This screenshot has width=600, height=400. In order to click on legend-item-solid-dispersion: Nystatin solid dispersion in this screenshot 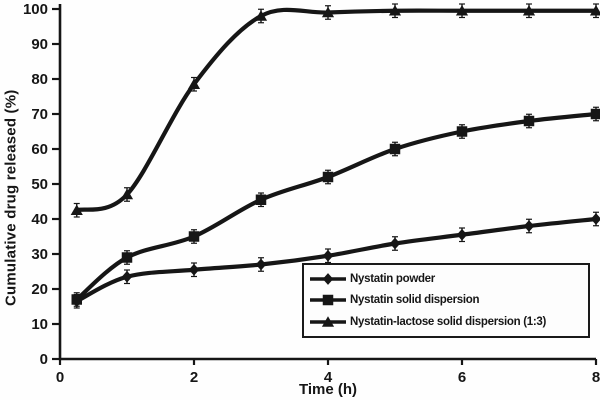, I will do `click(446, 300)`.